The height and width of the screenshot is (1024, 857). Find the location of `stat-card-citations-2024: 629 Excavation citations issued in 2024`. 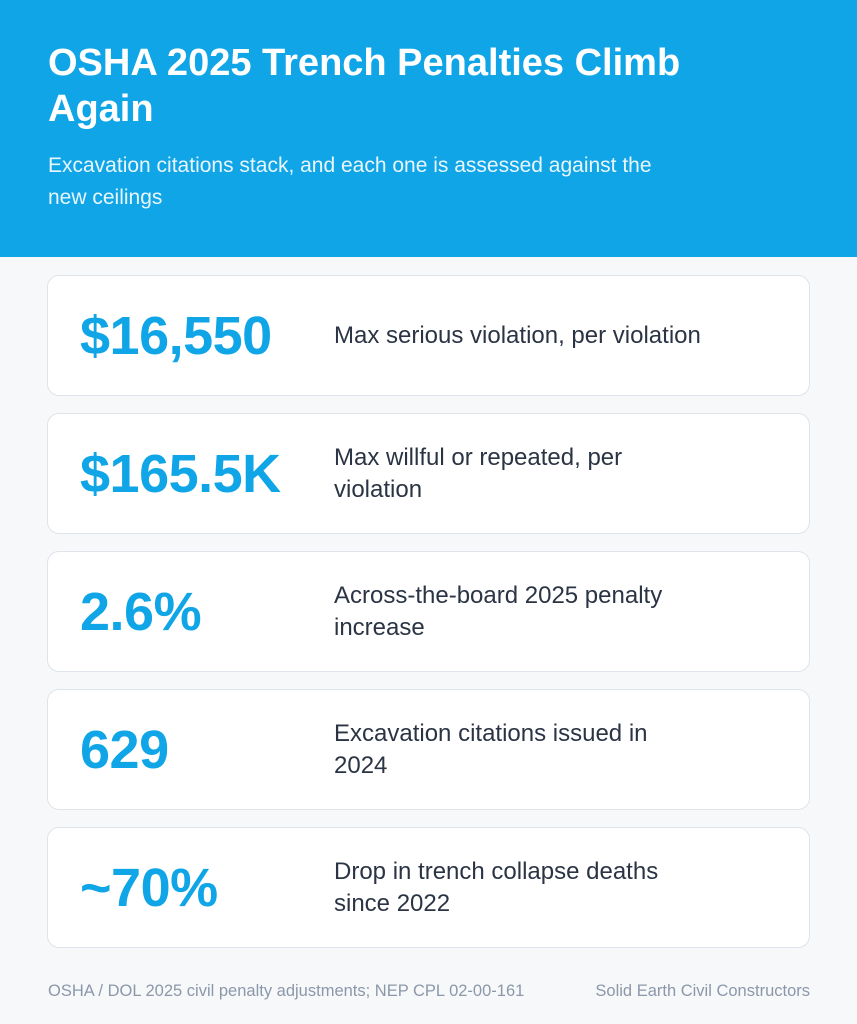

stat-card-citations-2024: 629 Excavation citations issued in 2024 is located at coordinates (428, 749).